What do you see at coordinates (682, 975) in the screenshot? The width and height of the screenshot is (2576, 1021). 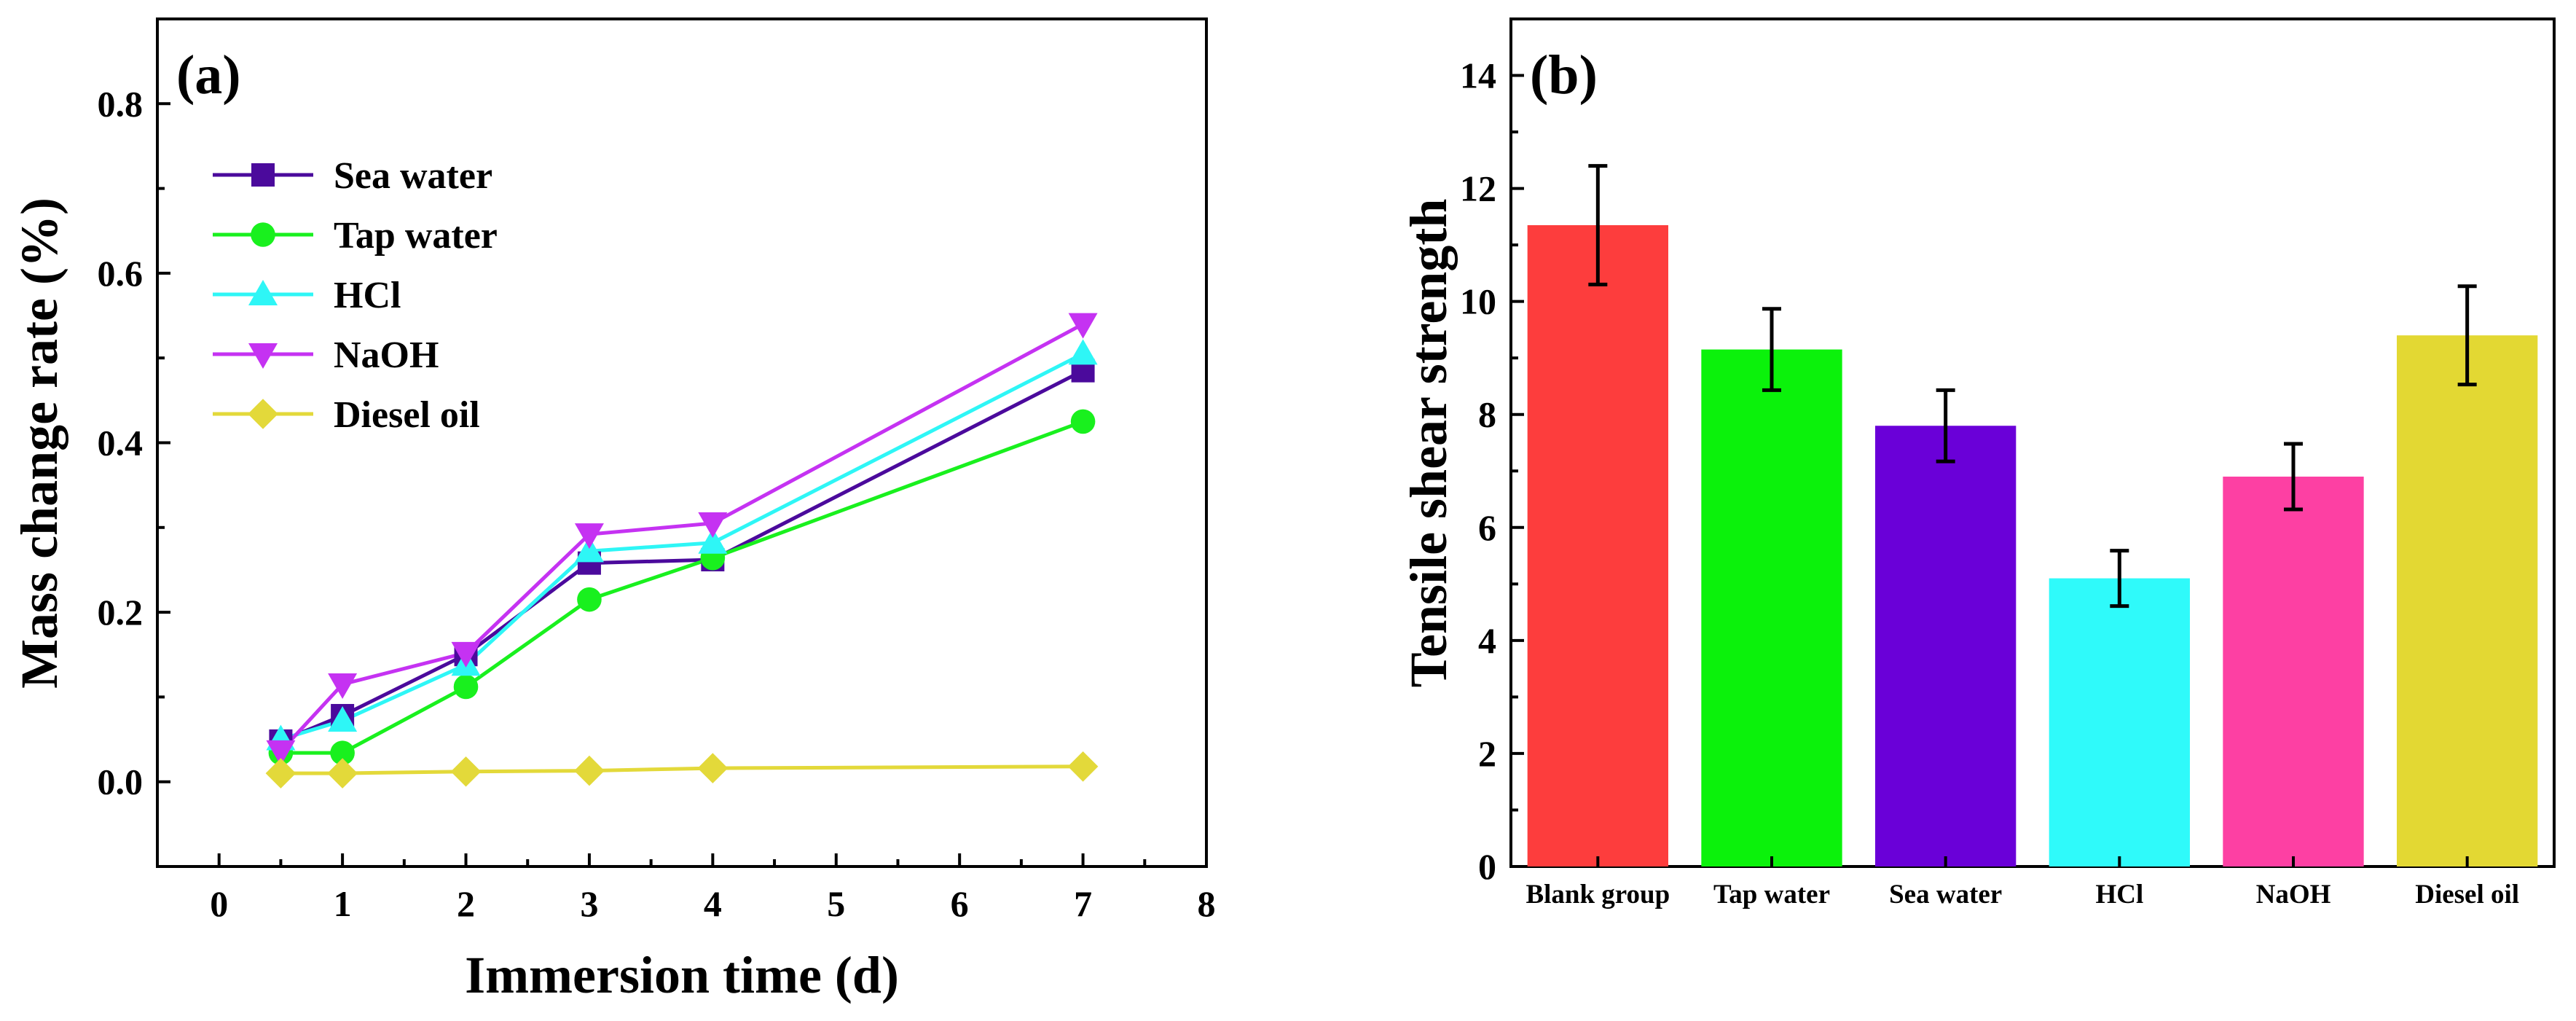 I see `x-axis-label: Immersion time (d)` at bounding box center [682, 975].